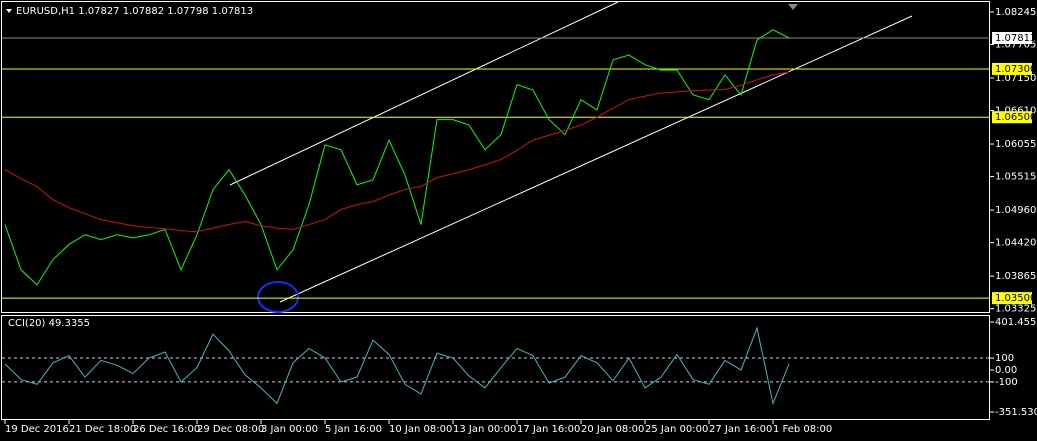 This screenshot has height=441, width=1037. I want to click on highlight-ellipse, so click(278, 297).